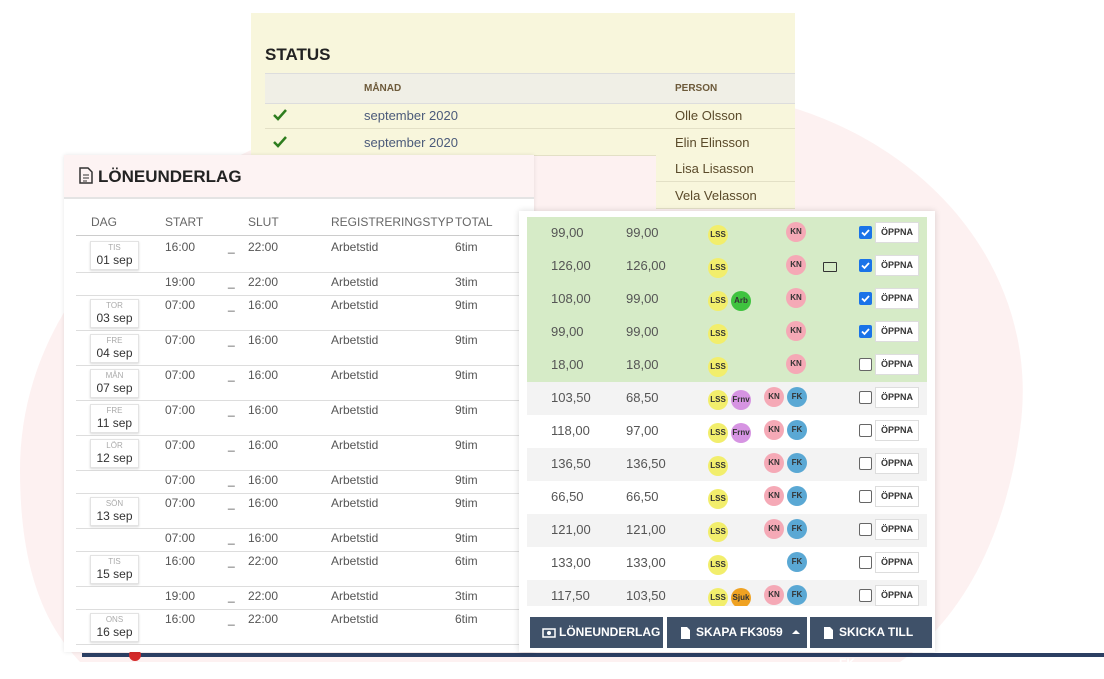  I want to click on entry-row: 99,00 99,00 LSS KN ÖPPNA, so click(727, 234).